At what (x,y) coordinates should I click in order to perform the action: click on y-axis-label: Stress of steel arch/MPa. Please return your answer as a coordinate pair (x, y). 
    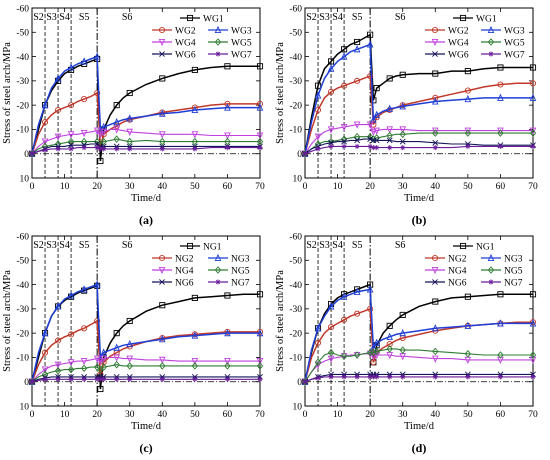
    Looking at the image, I should click on (7, 321).